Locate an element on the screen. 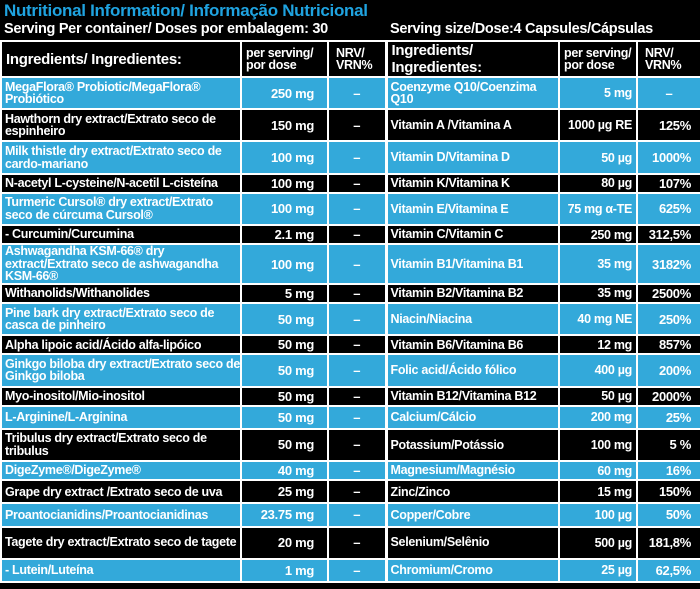 The image size is (700, 589). ingredient-name: Selenium/Selênio is located at coordinates (472, 542).